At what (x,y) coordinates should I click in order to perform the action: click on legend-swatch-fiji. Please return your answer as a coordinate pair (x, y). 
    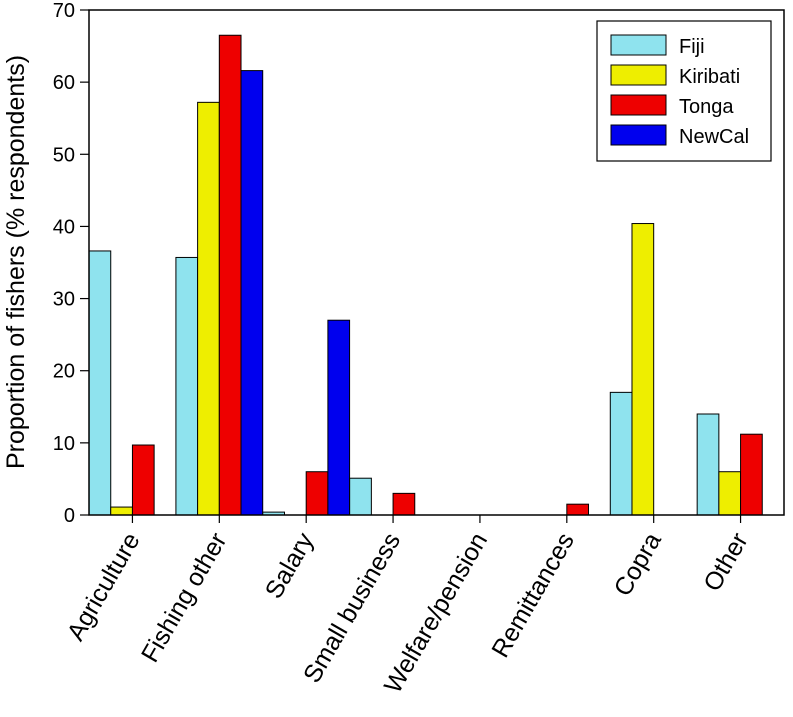
    Looking at the image, I should click on (638, 45).